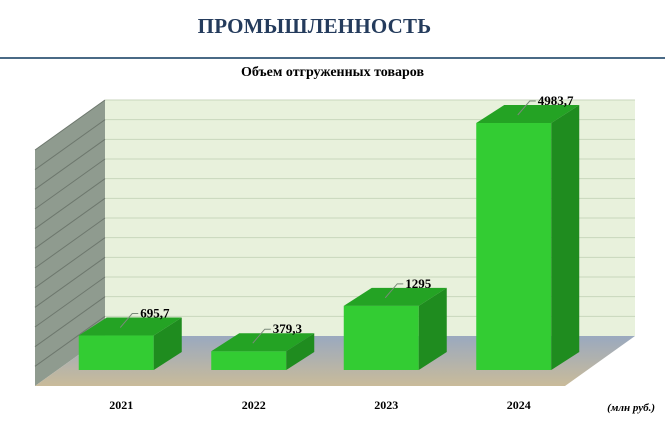 The width and height of the screenshot is (665, 432). I want to click on chart-title: Объем отгруженных товаров, so click(332, 72).